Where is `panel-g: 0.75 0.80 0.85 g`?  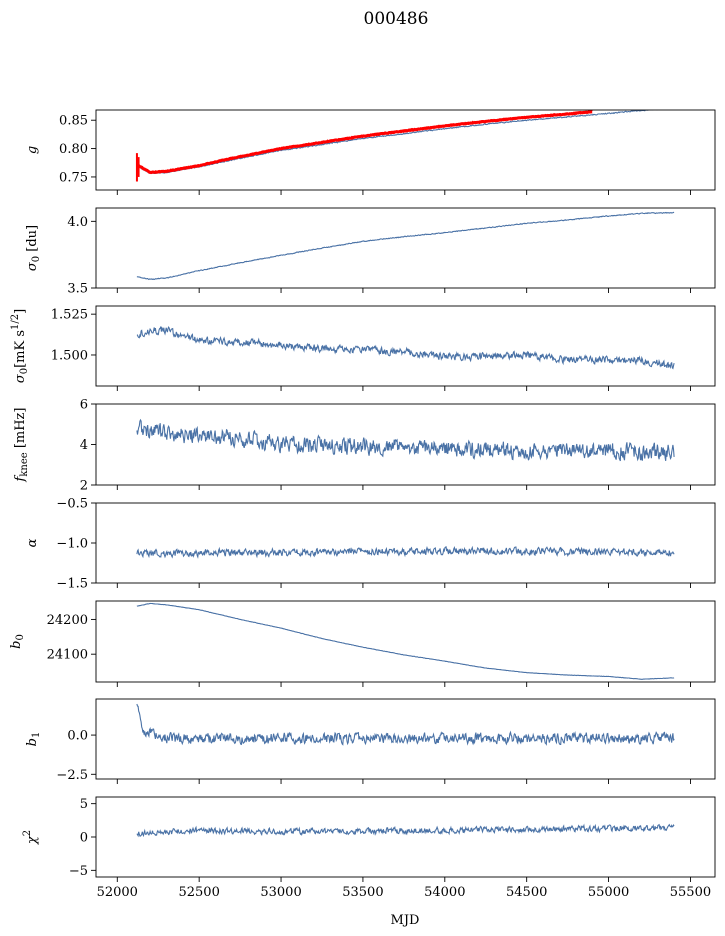
panel-g: 0.75 0.80 0.85 g is located at coordinates (370, 152).